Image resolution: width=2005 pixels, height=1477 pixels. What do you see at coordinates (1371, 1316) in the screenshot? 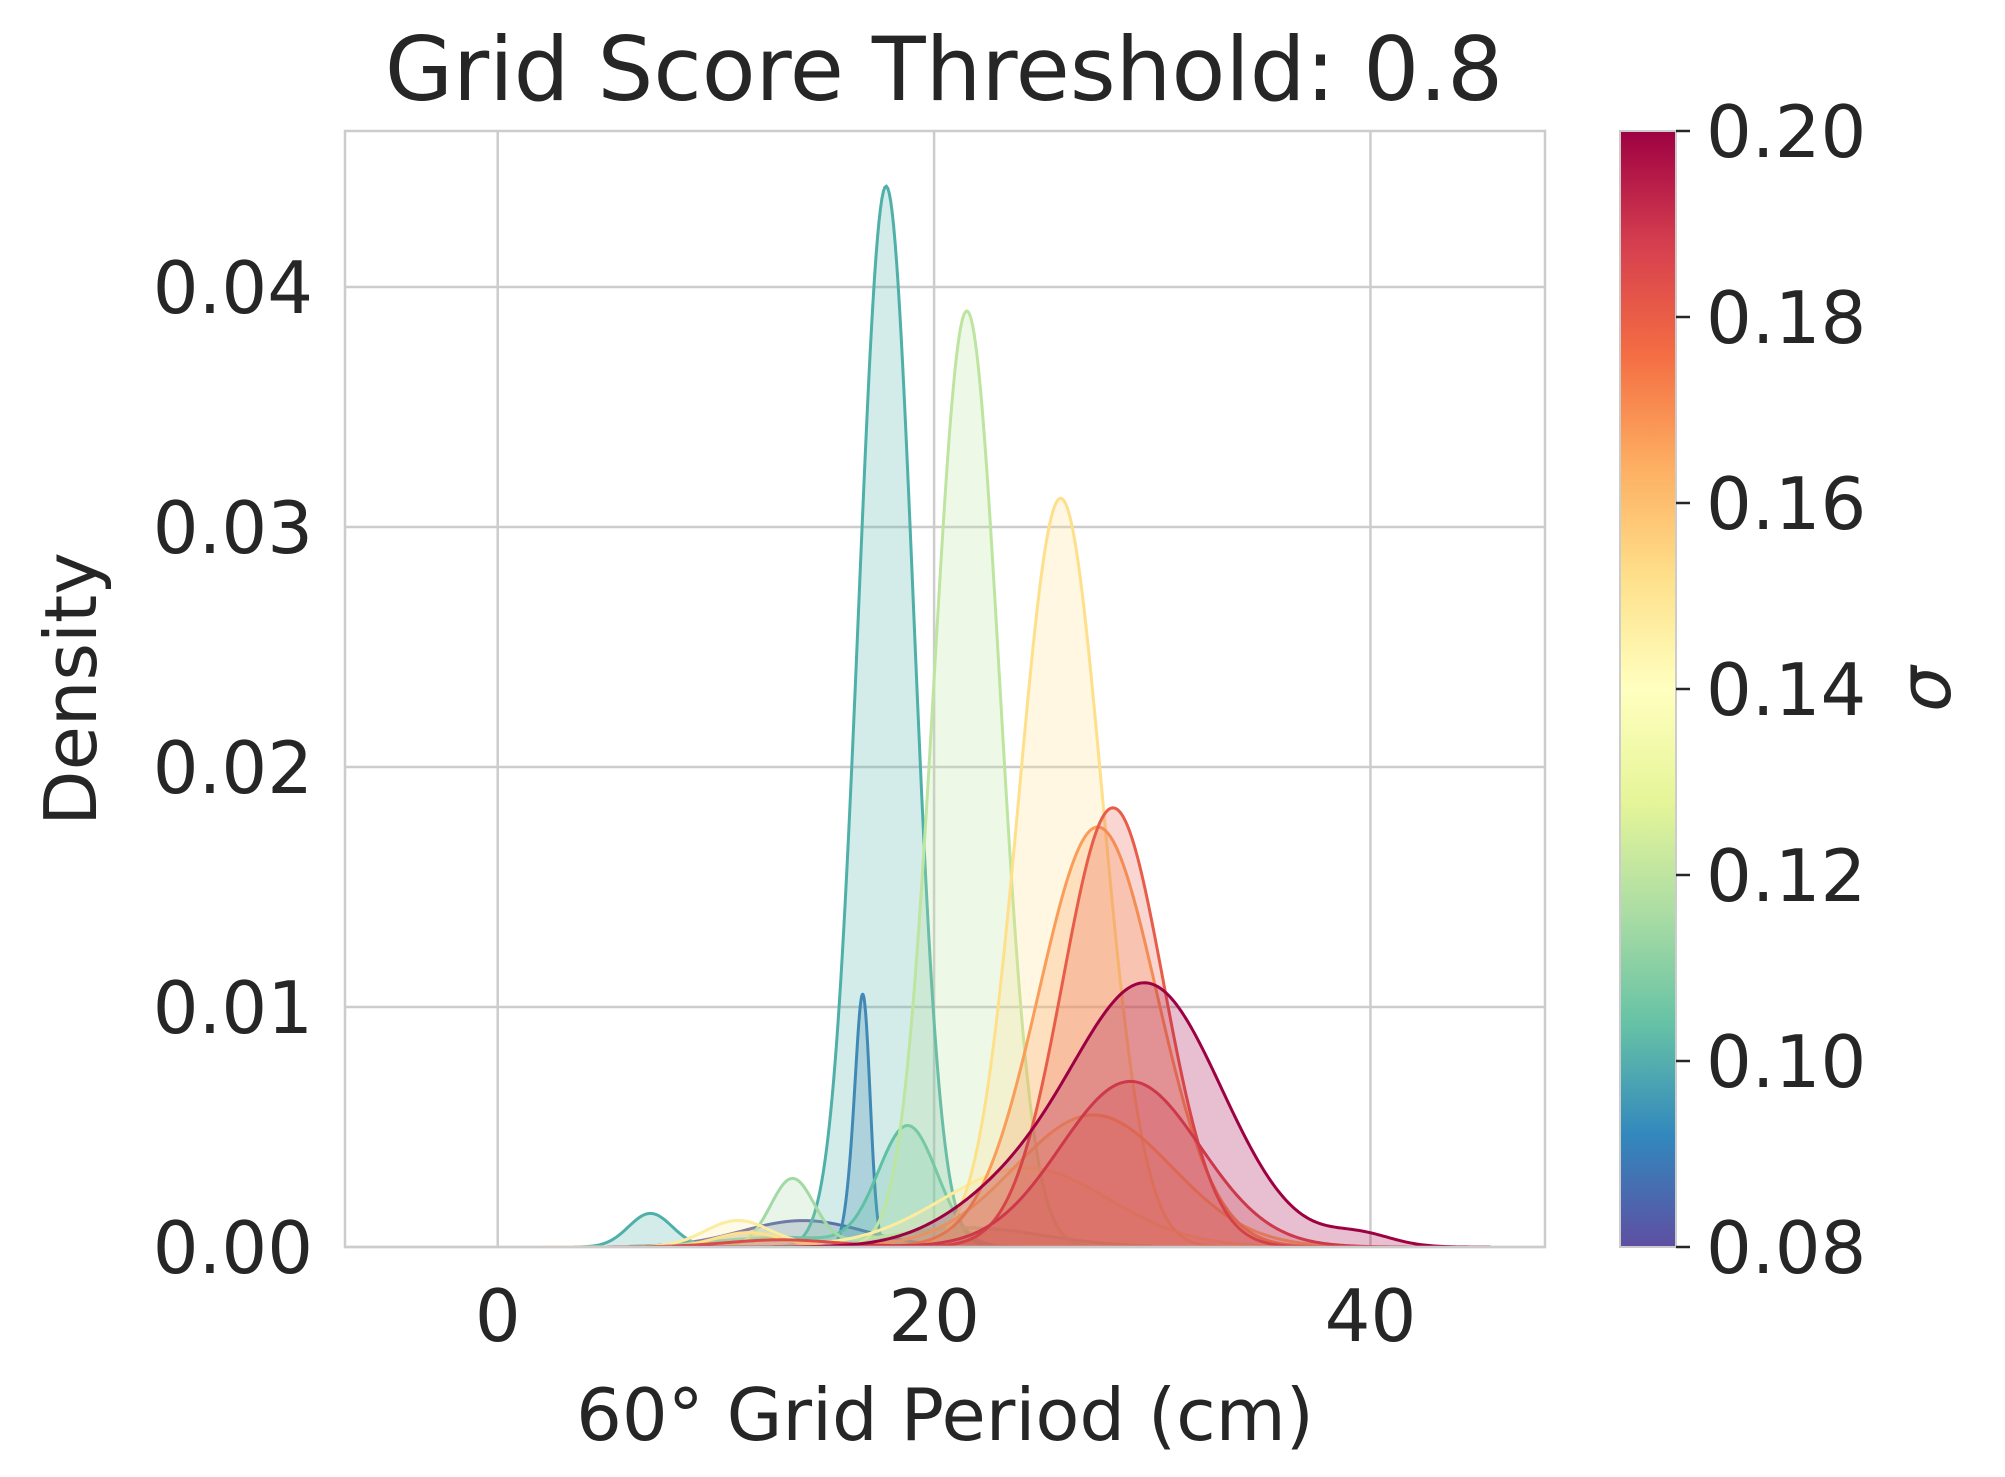
I see `x-tick-label: 40` at bounding box center [1371, 1316].